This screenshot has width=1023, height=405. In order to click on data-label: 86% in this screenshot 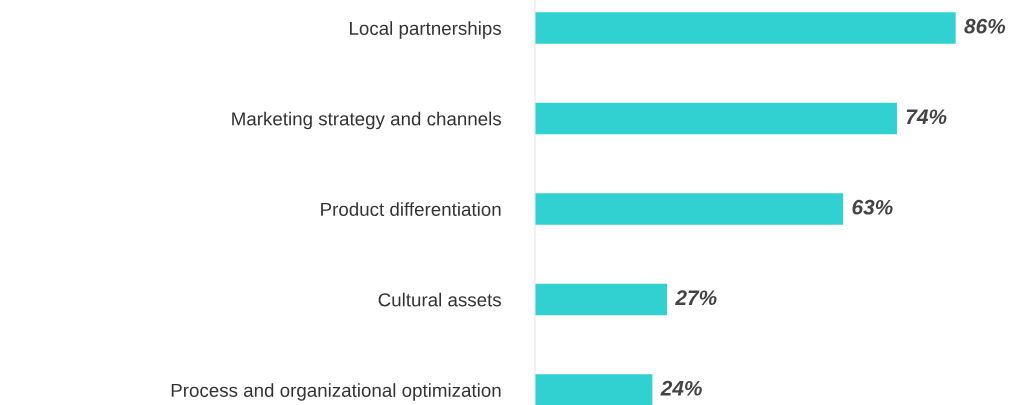, I will do `click(985, 26)`.